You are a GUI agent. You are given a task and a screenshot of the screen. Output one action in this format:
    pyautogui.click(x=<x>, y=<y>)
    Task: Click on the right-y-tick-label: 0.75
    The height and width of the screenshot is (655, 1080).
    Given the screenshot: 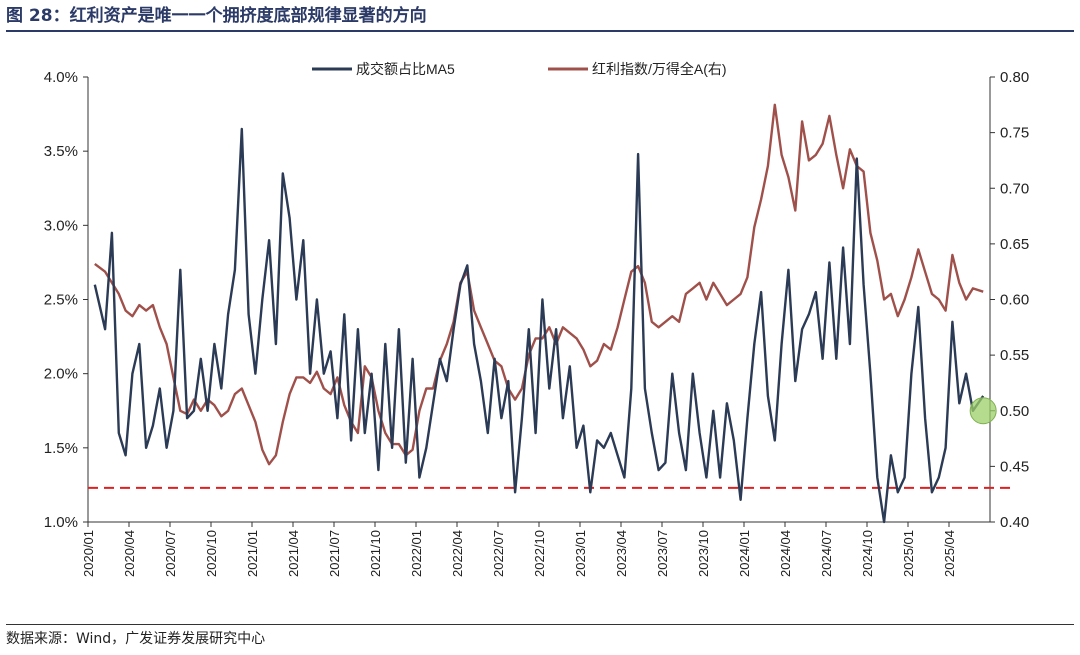 What is the action you would take?
    pyautogui.click(x=1014, y=133)
    